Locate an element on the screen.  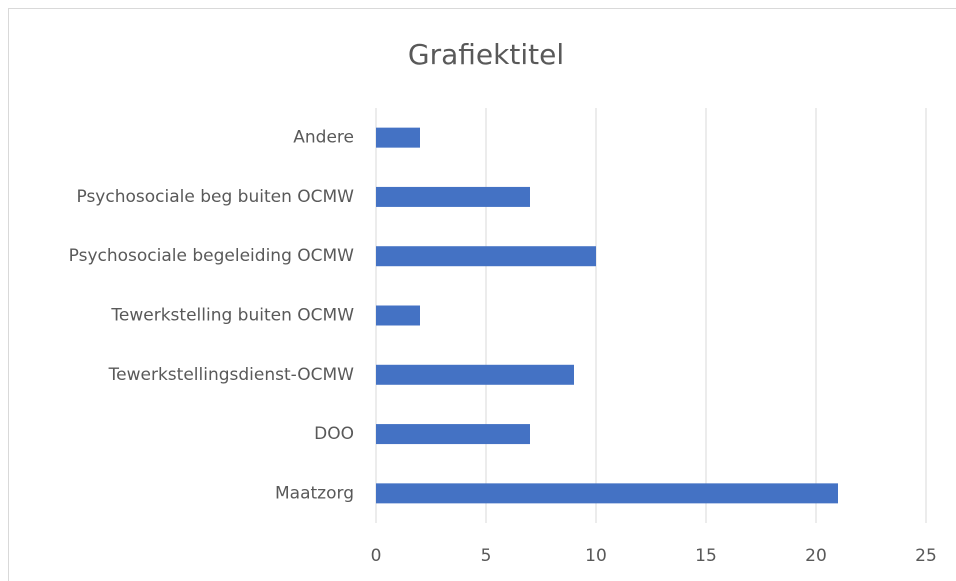
x-tick-label: 5 is located at coordinates (486, 556).